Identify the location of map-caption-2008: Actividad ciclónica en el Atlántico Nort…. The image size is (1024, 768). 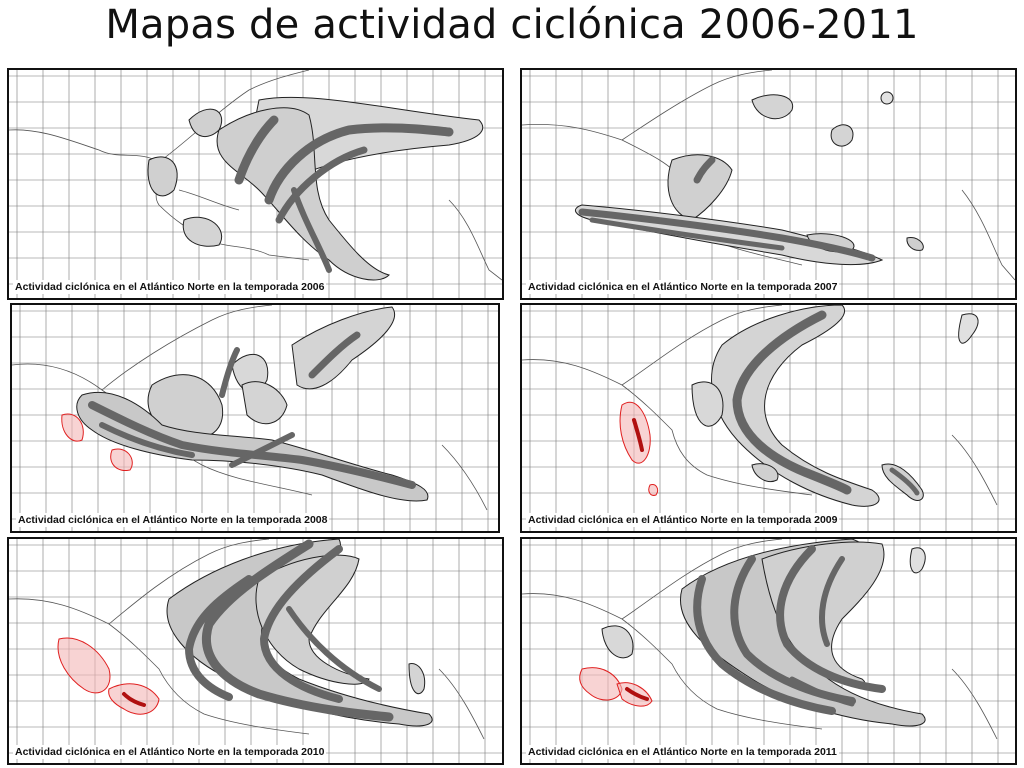
(173, 520).